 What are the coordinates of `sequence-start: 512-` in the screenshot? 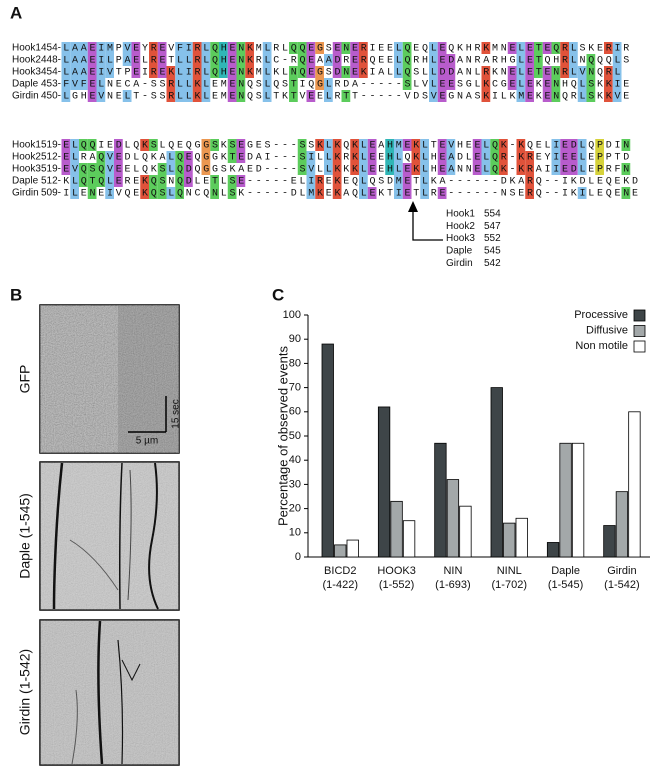 It's located at (51, 157).